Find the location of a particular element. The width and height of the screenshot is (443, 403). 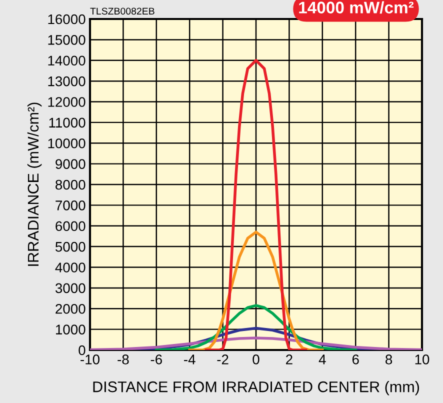

y-tick-label: 9000 is located at coordinates (71, 164).